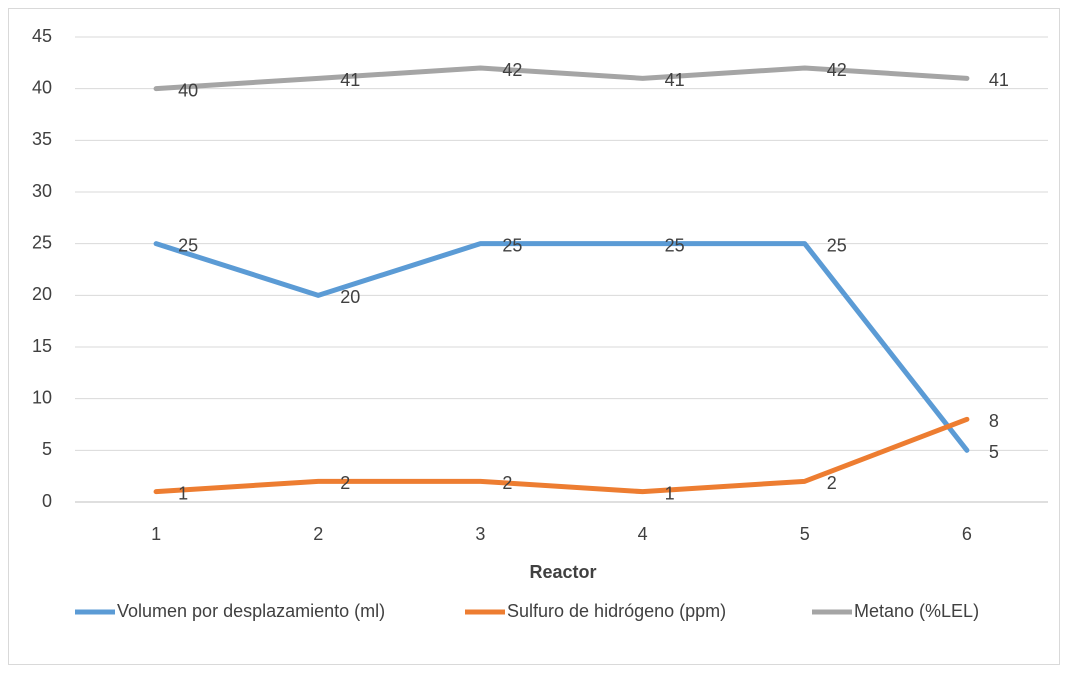 The image size is (1068, 673). What do you see at coordinates (47, 449) in the screenshot?
I see `y-tick-label: 5` at bounding box center [47, 449].